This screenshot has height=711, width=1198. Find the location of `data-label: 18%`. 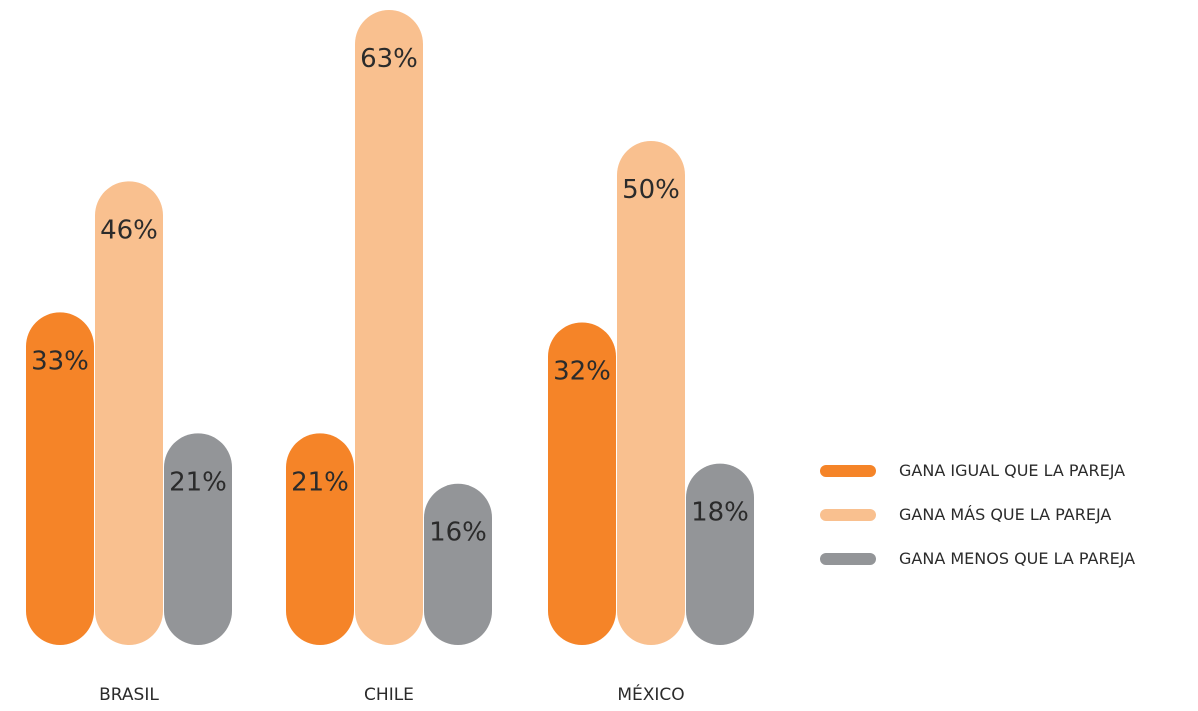

data-label: 18% is located at coordinates (720, 513).